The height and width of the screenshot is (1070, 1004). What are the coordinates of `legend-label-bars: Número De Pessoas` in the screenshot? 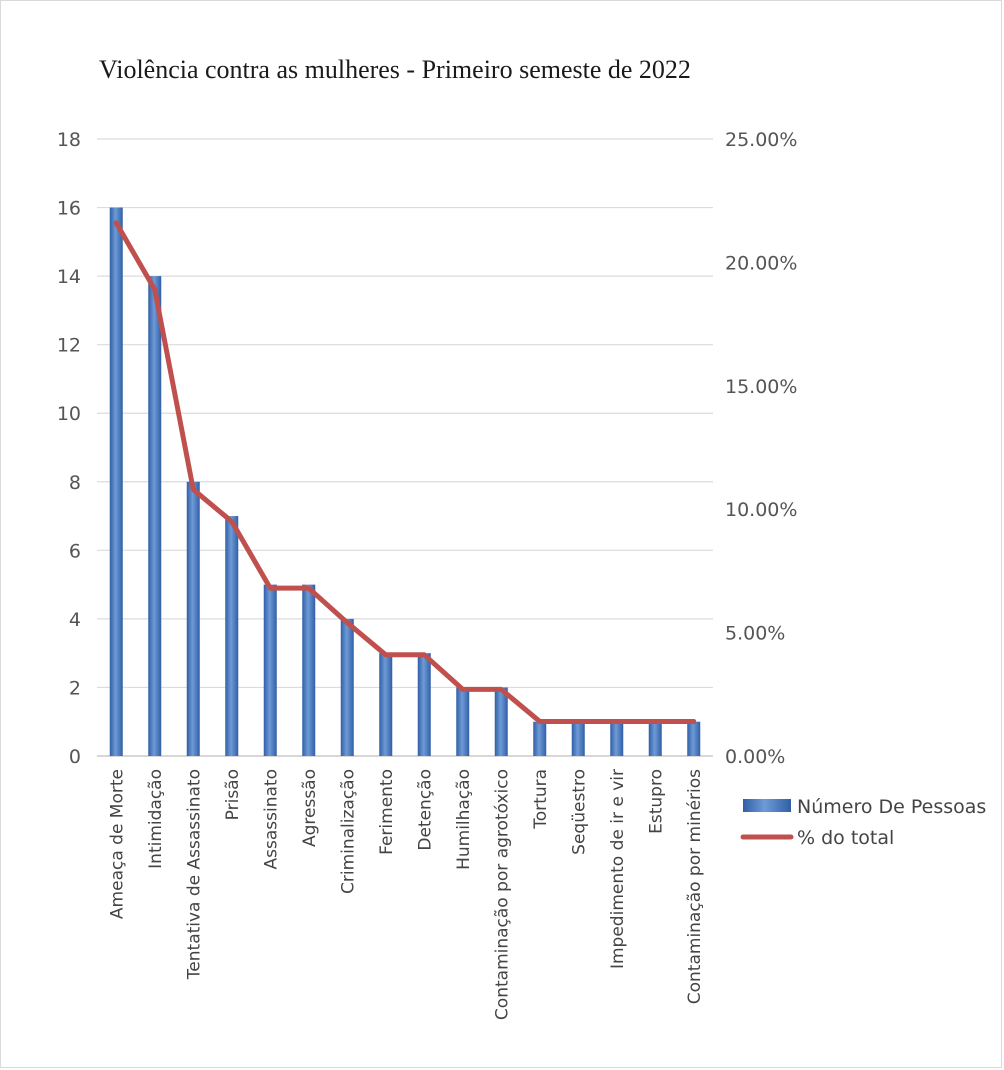 It's located at (891, 807).